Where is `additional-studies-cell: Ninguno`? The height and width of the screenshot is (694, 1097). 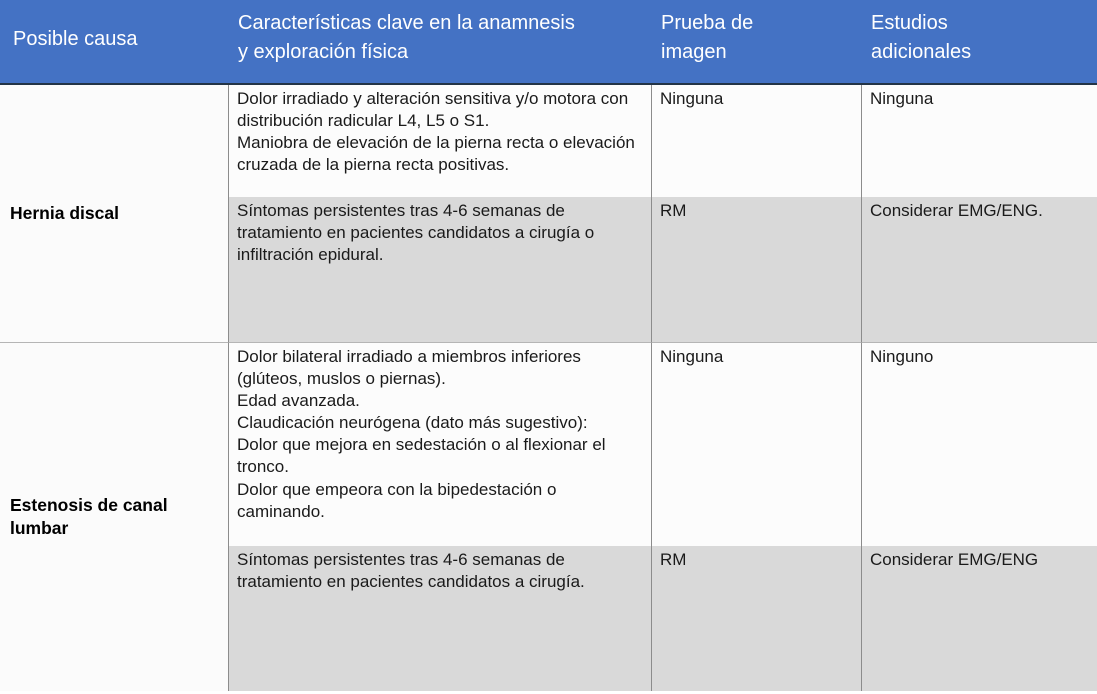 additional-studies-cell: Ninguno is located at coordinates (979, 444).